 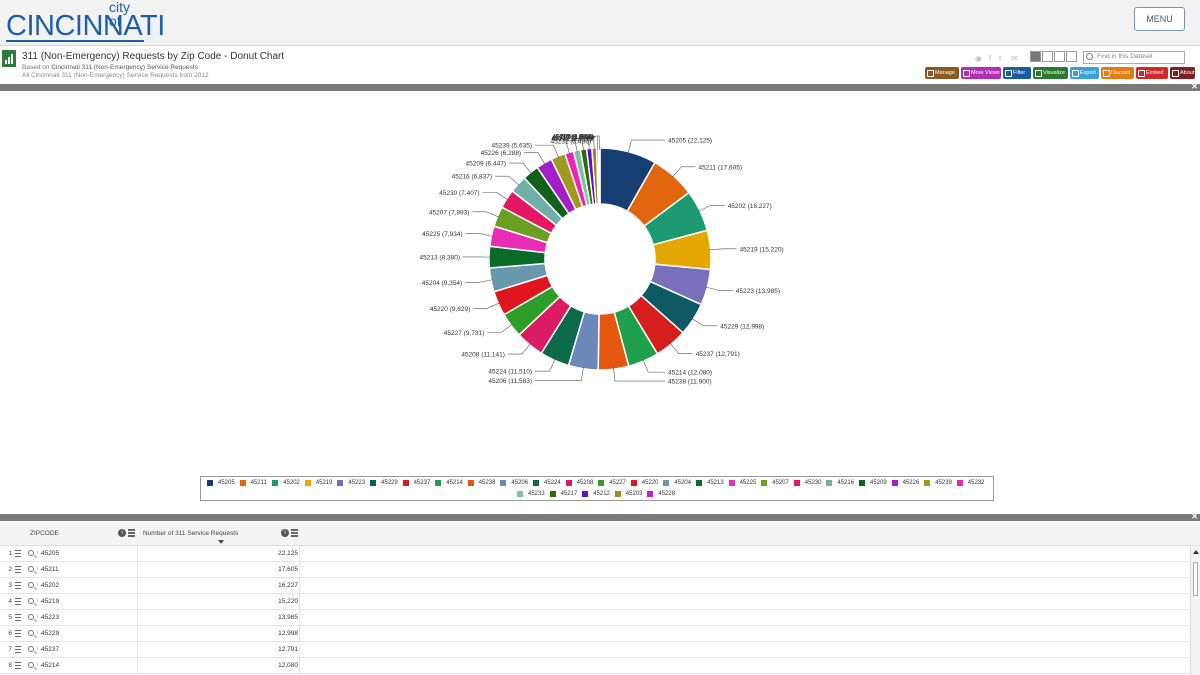 I want to click on visualize-button: Visualize, so click(x=1050, y=73).